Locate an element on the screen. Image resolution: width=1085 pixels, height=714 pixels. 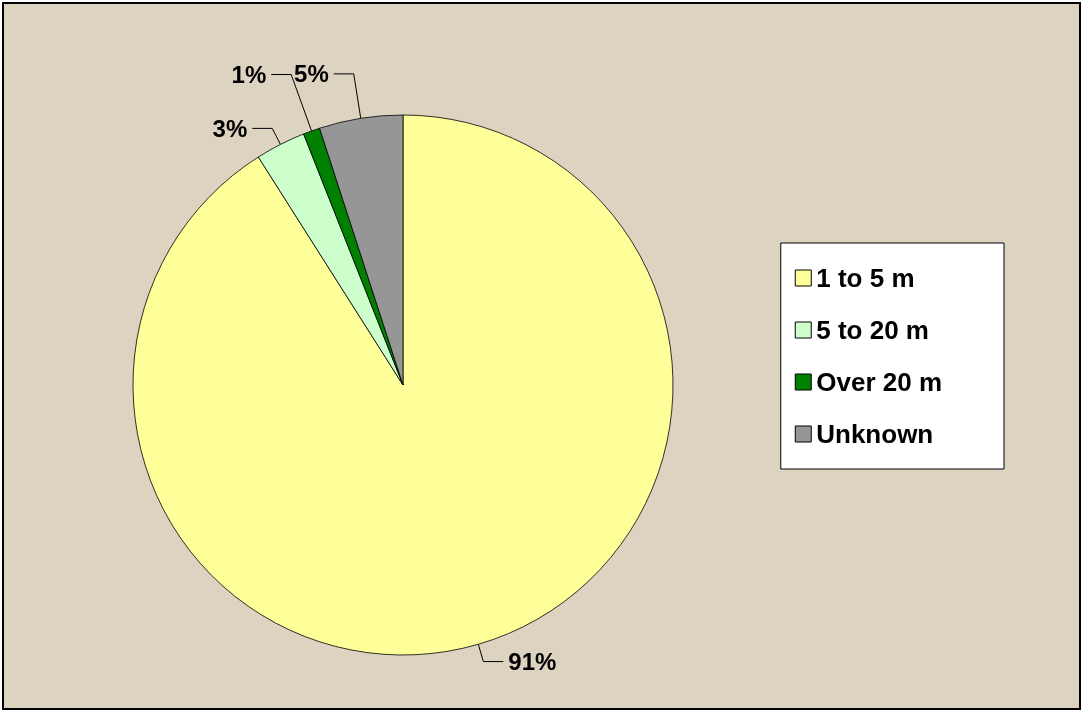
legend-label: 5 to 20 m is located at coordinates (872, 330).